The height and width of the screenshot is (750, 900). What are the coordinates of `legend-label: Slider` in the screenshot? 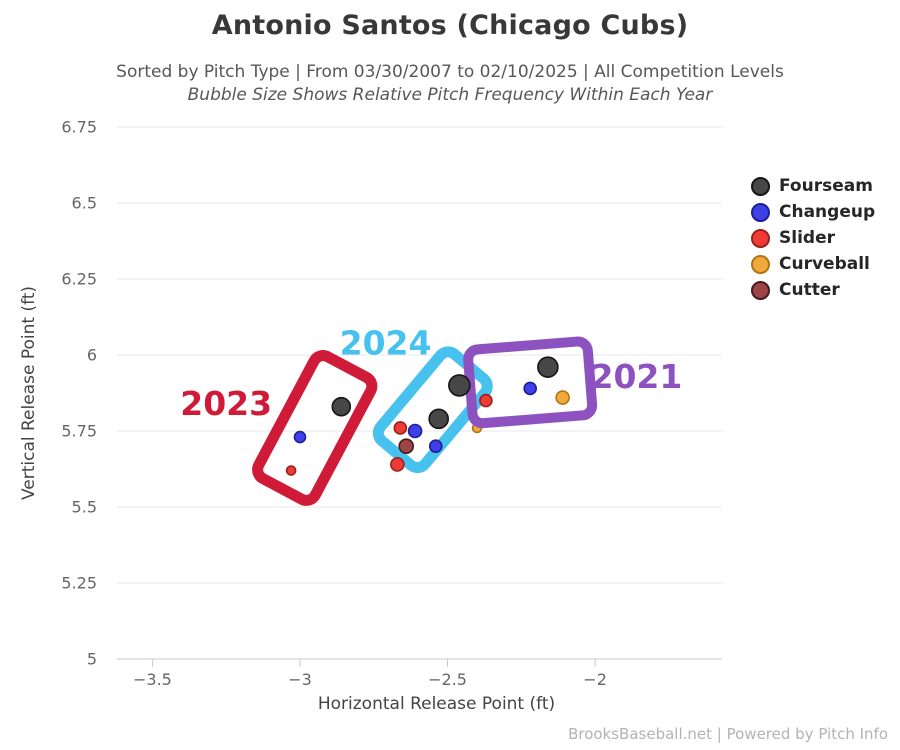 It's located at (807, 238).